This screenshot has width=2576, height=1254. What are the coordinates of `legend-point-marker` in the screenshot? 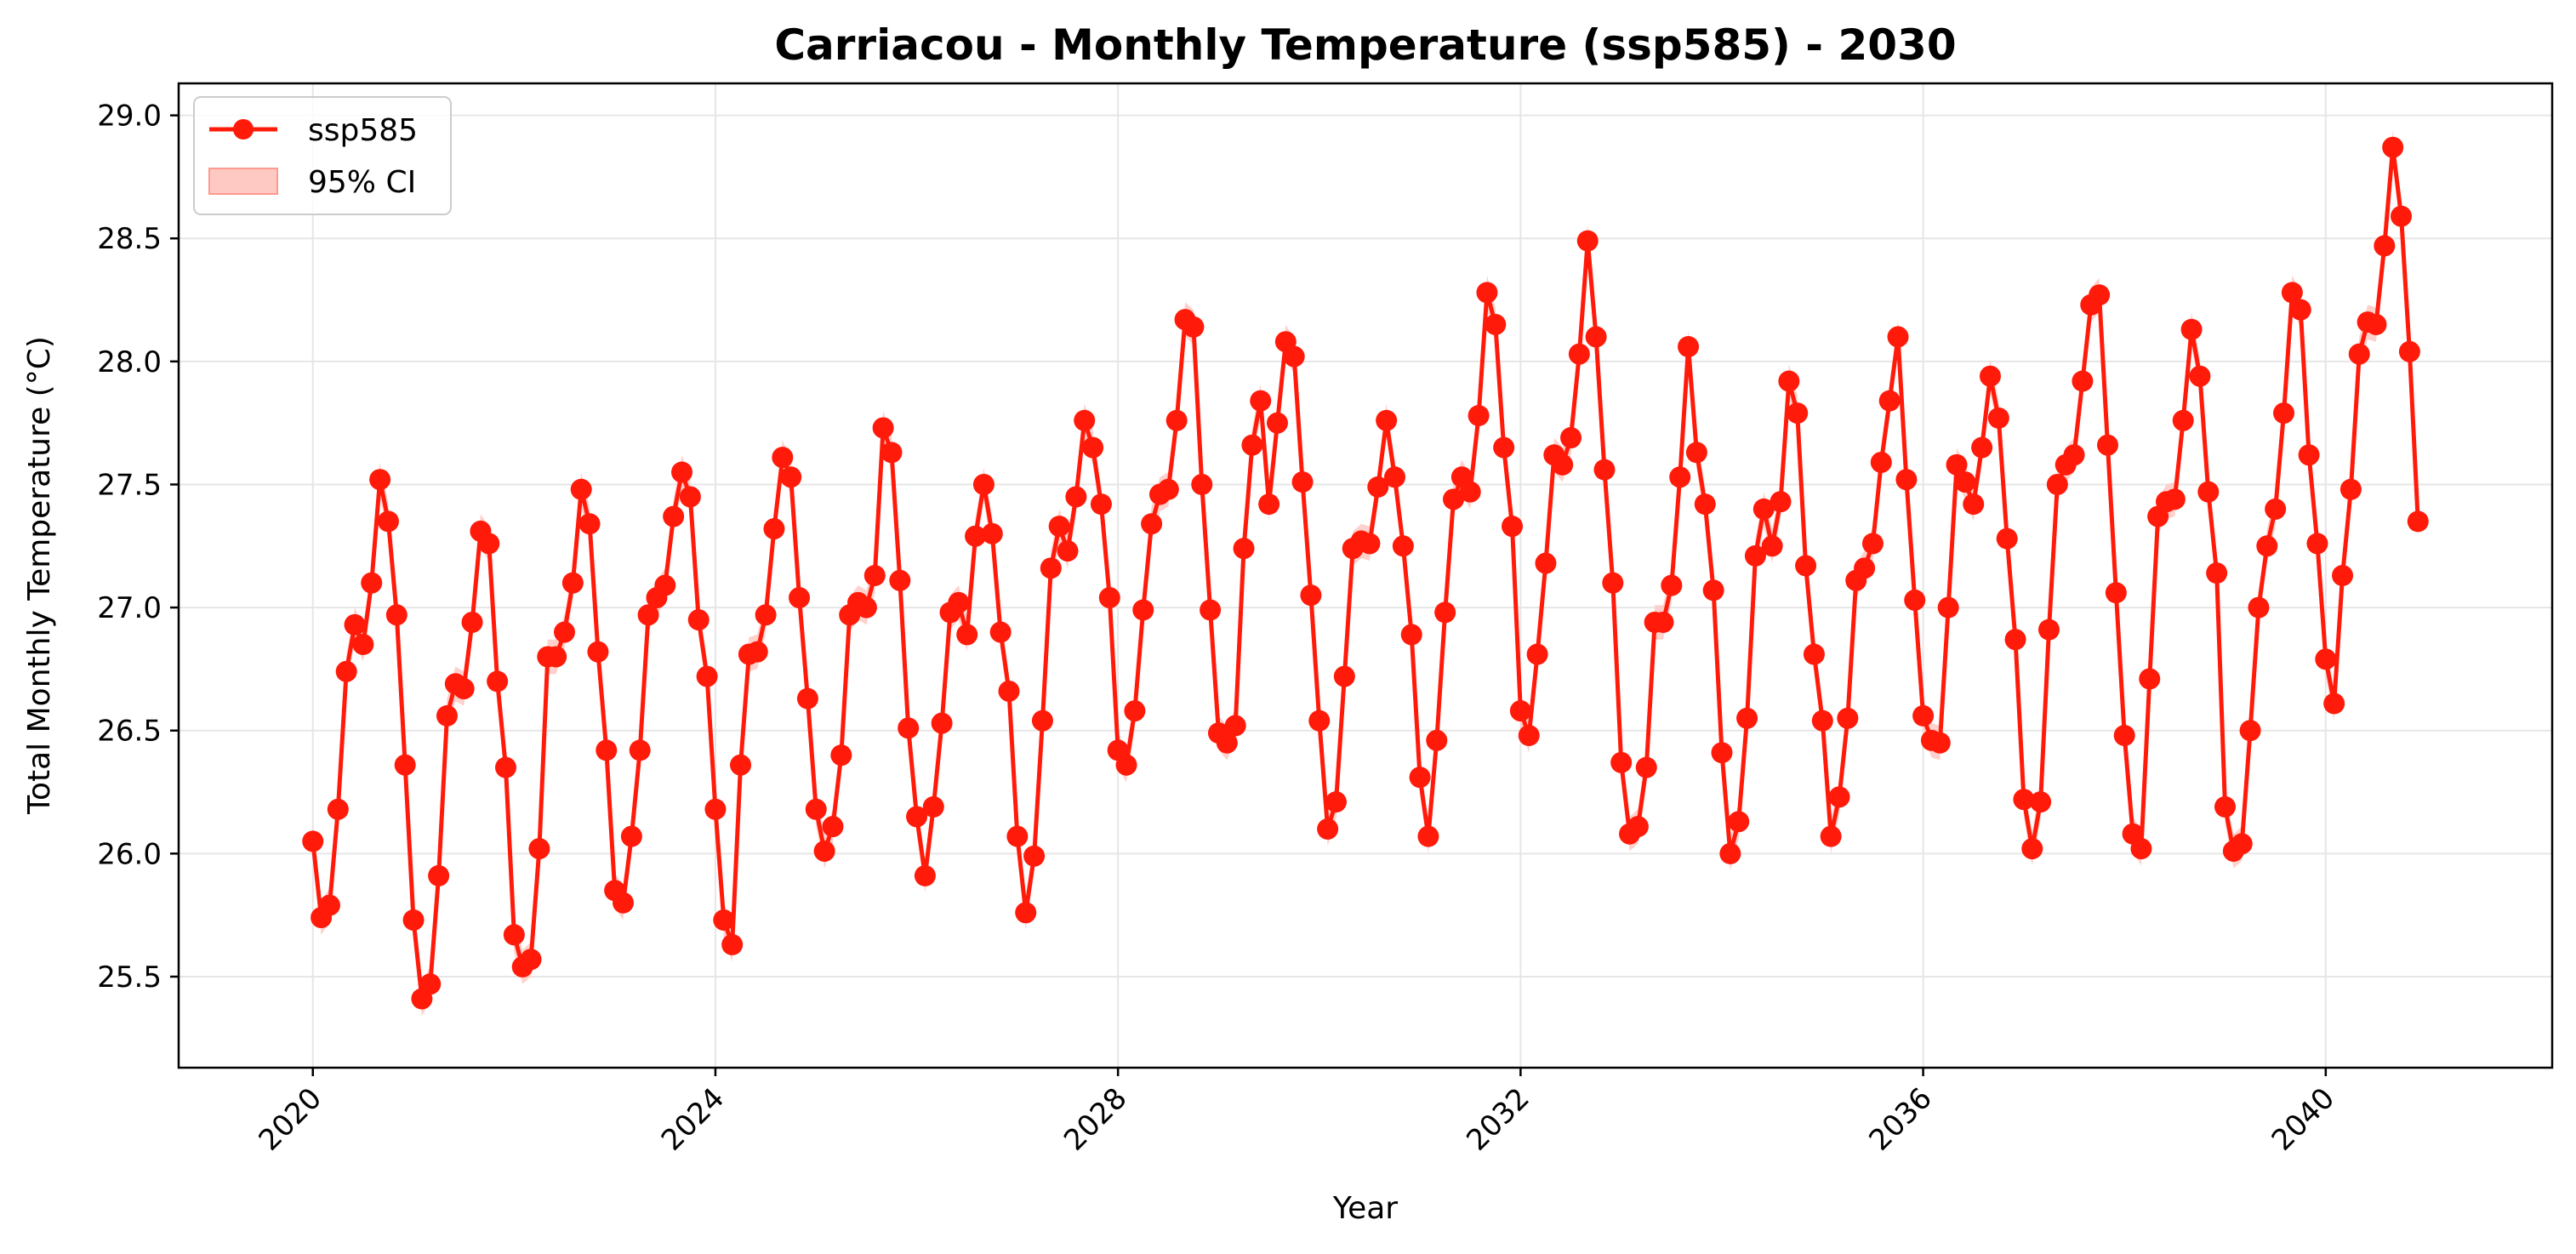 It's located at (243, 130).